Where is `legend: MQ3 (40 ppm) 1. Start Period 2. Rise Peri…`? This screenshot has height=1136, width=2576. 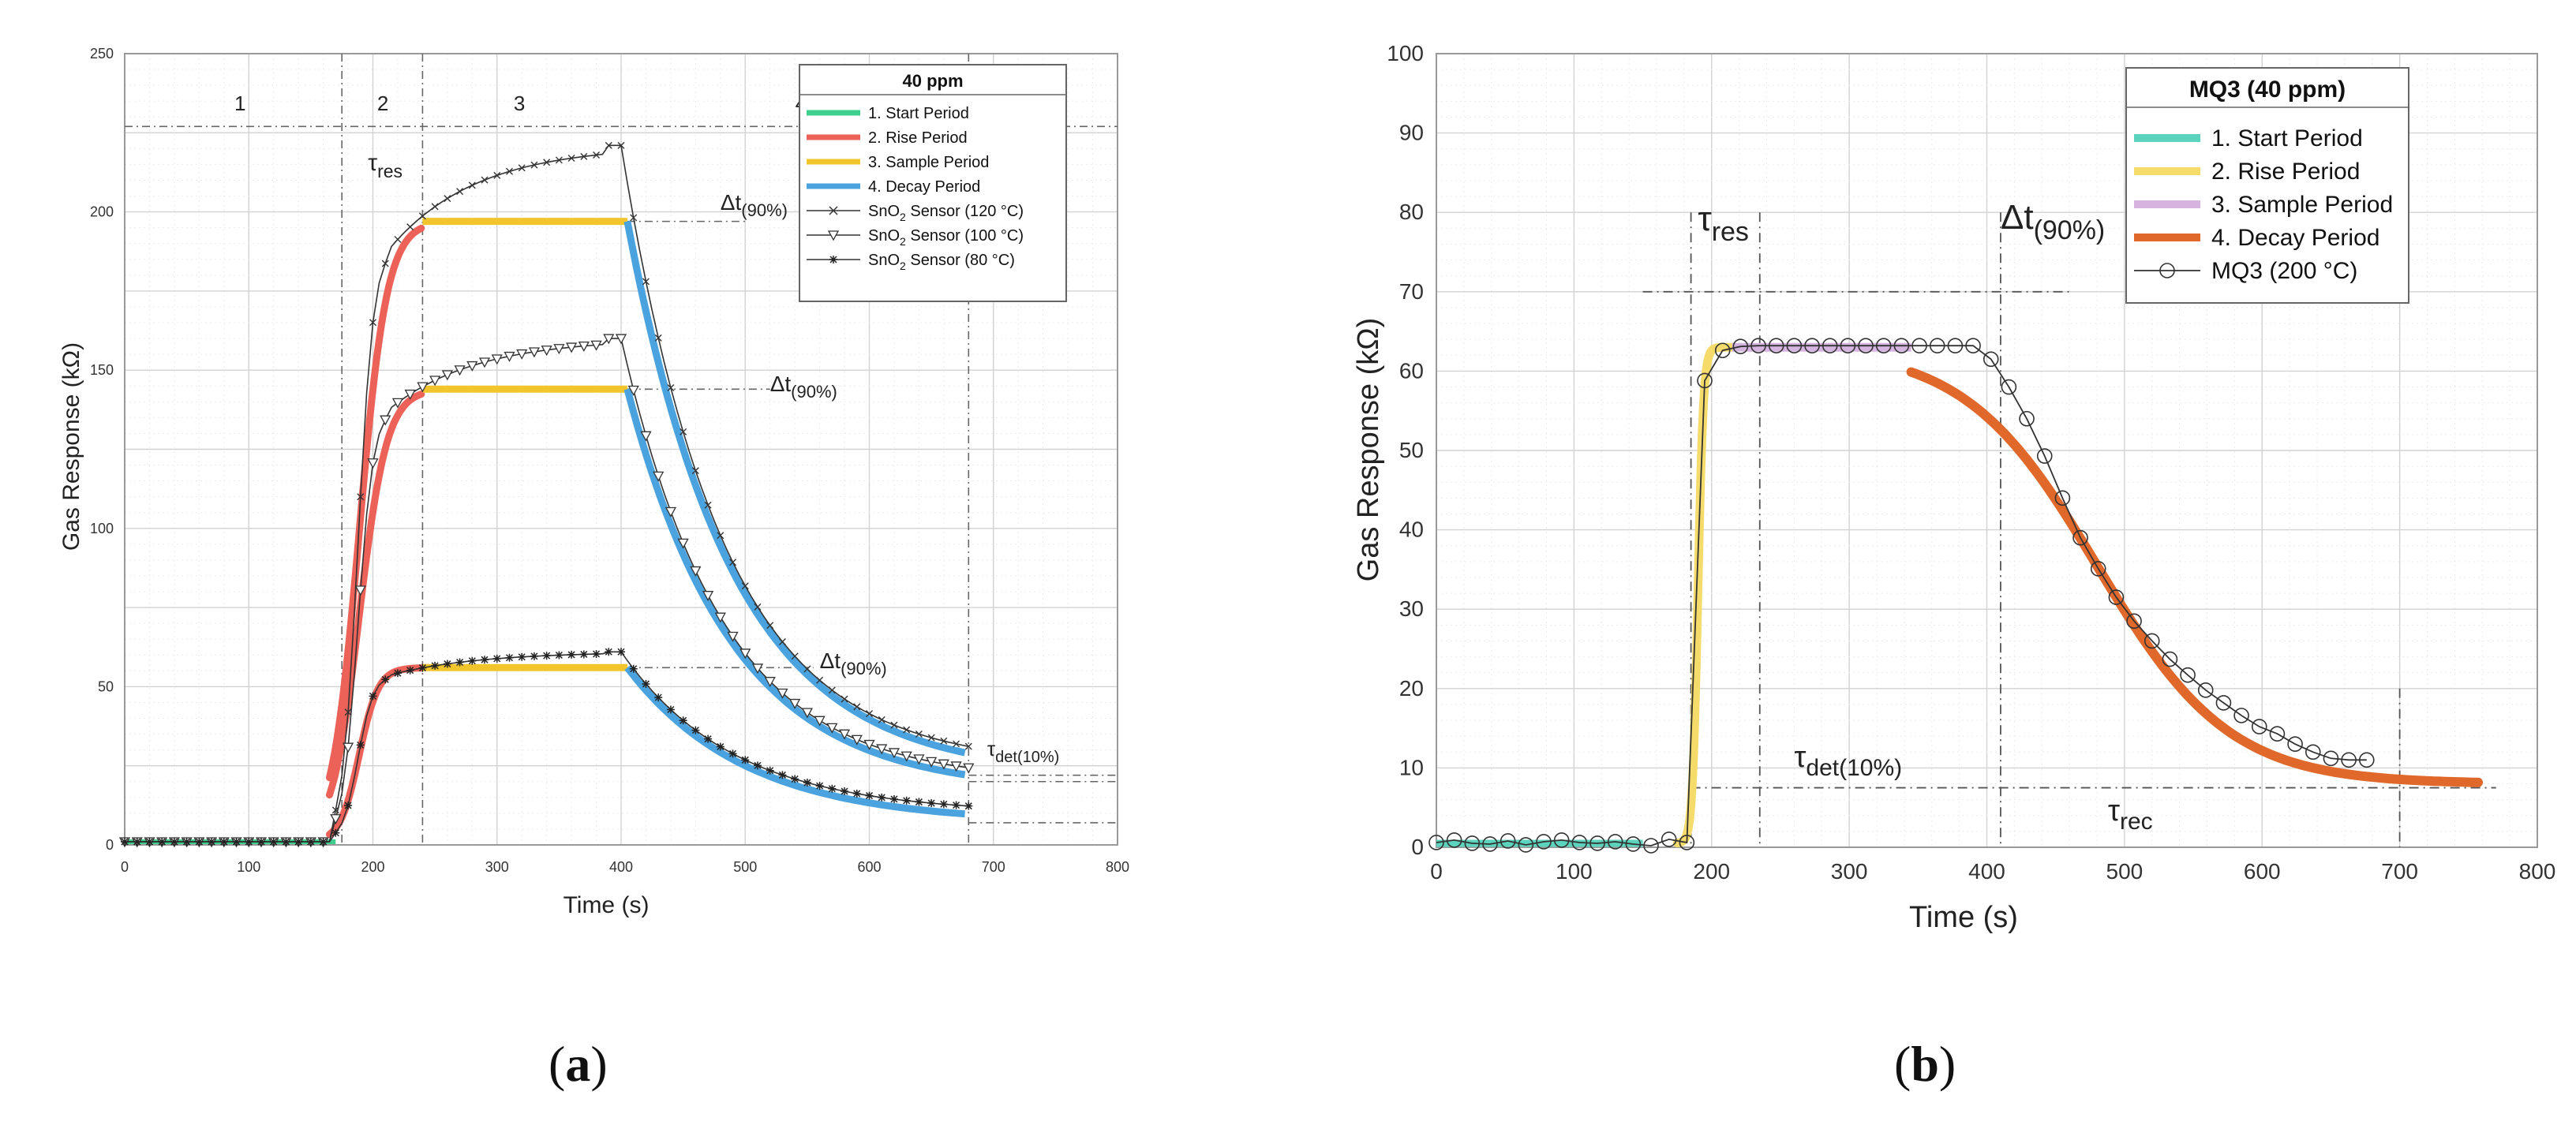
legend: MQ3 (40 ppm) 1. Start Period 2. Rise Peri… is located at coordinates (2267, 185).